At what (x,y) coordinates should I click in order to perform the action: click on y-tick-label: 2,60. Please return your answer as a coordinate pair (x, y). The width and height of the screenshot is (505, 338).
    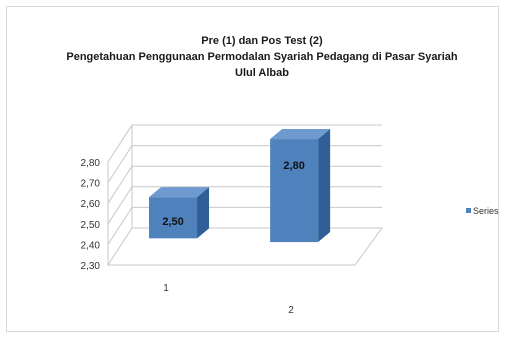
    Looking at the image, I should click on (91, 204).